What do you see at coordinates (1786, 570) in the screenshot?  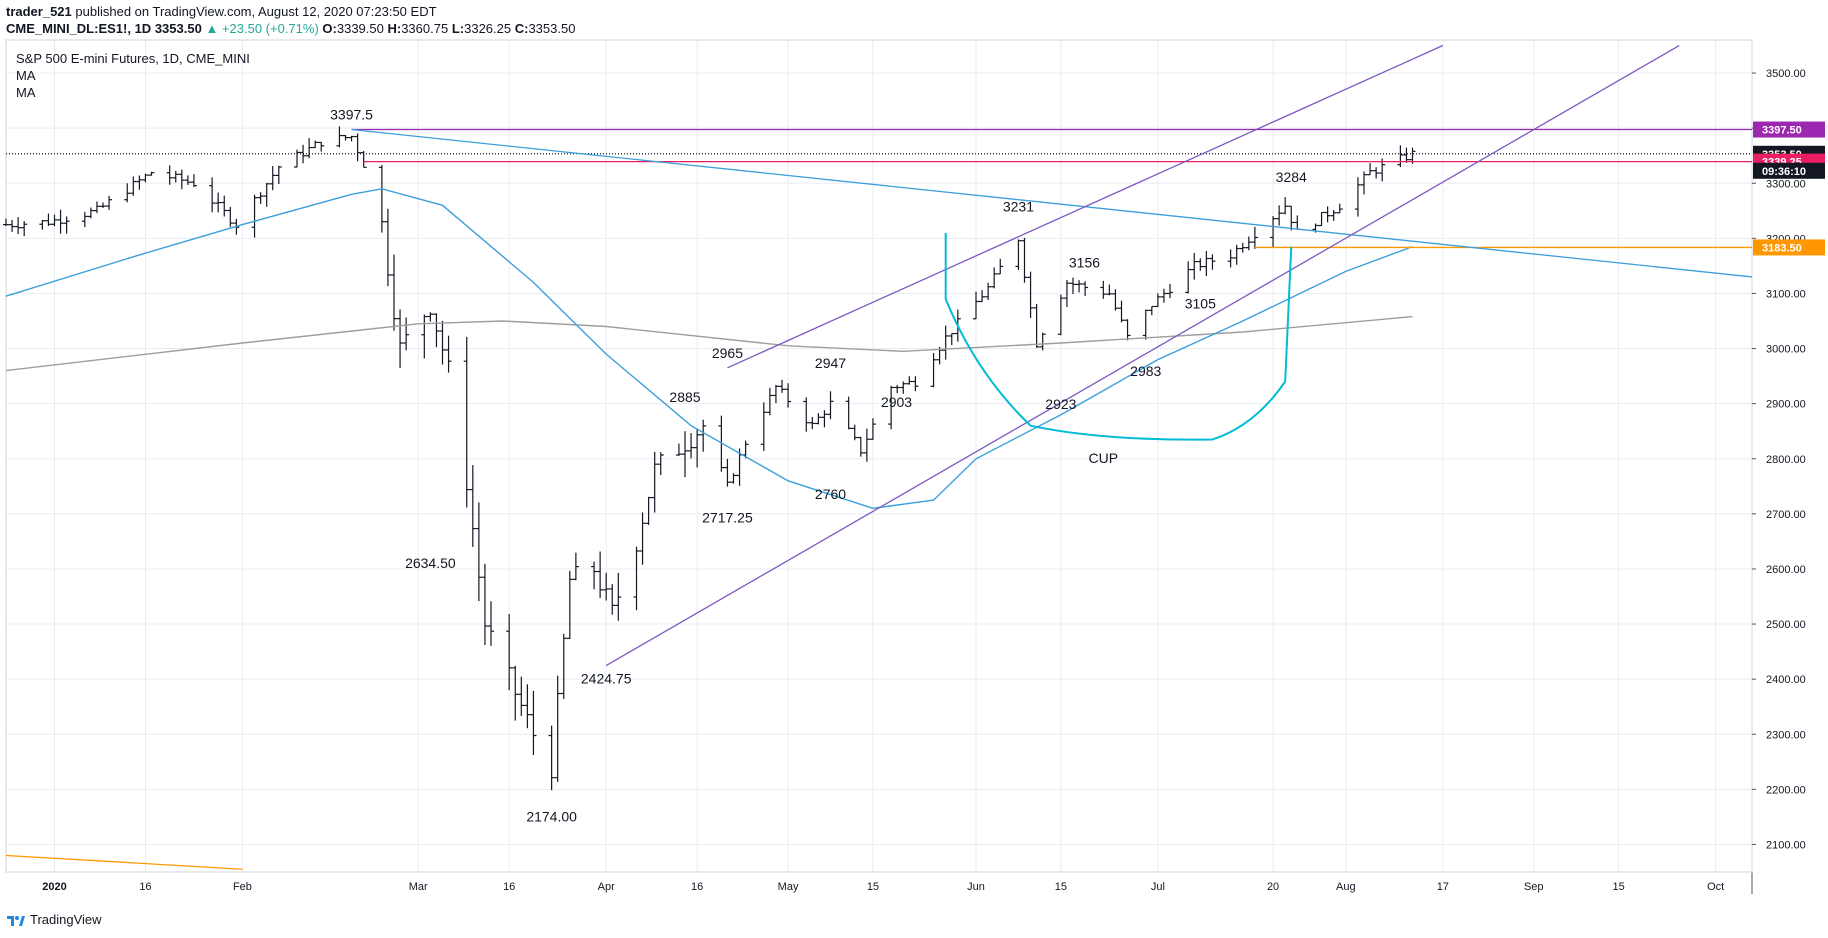 I see `price-tick-label: 2600.00` at bounding box center [1786, 570].